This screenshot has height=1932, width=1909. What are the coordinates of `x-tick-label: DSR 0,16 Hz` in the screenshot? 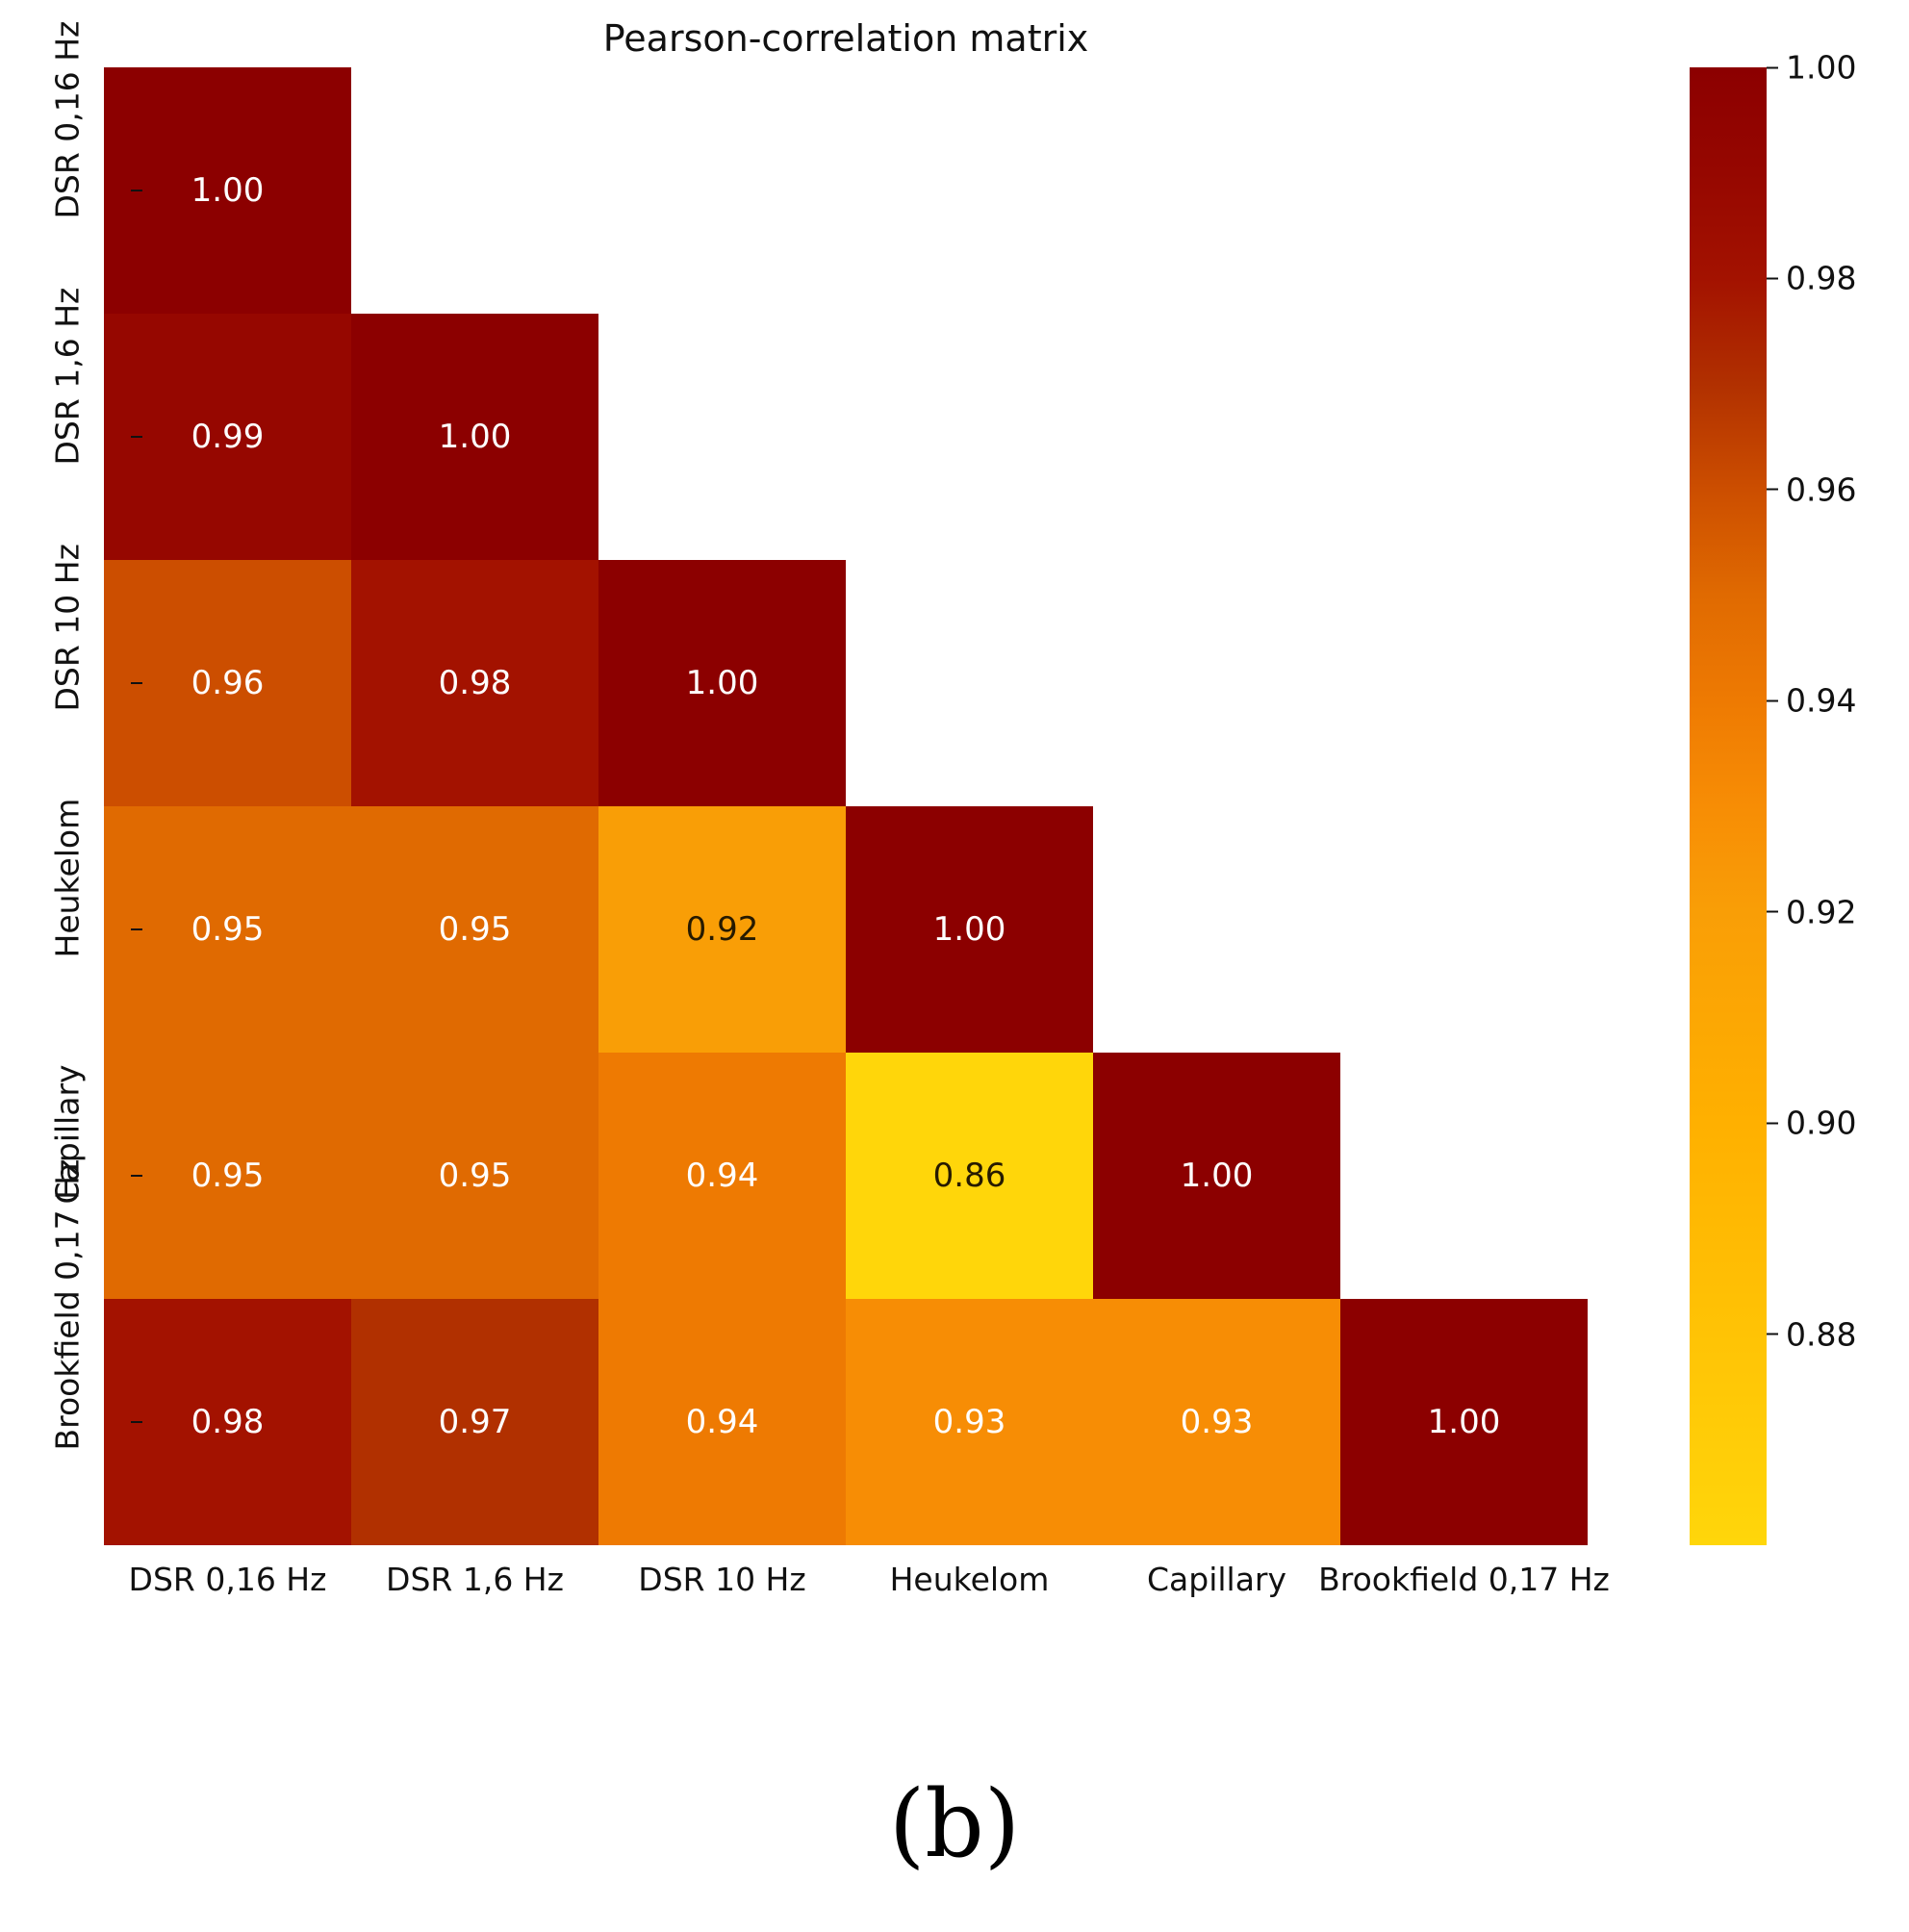 It's located at (227, 1579).